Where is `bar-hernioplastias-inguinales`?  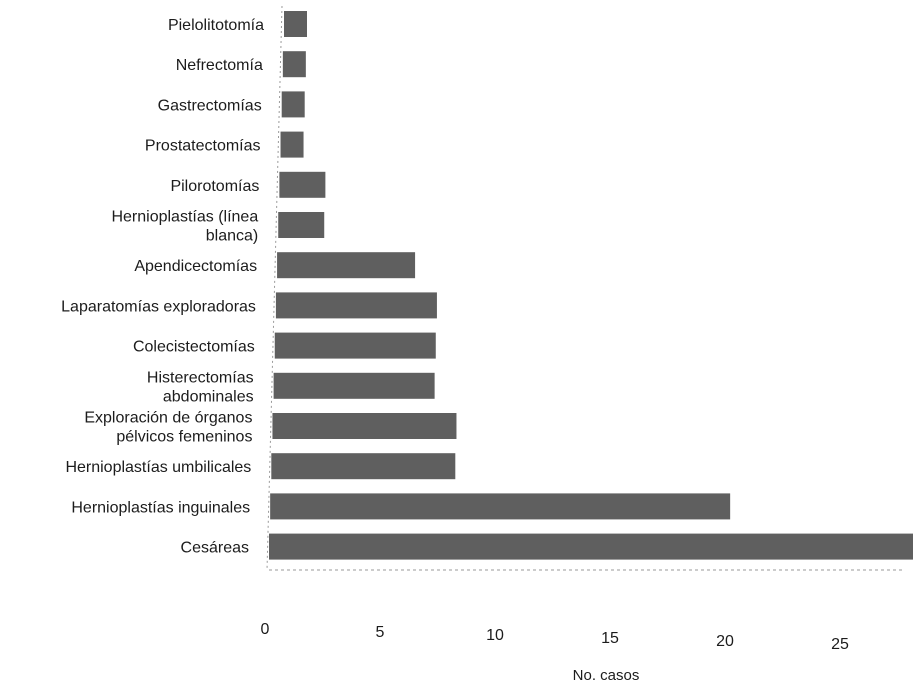
bar-hernioplastias-inguinales is located at coordinates (500, 506).